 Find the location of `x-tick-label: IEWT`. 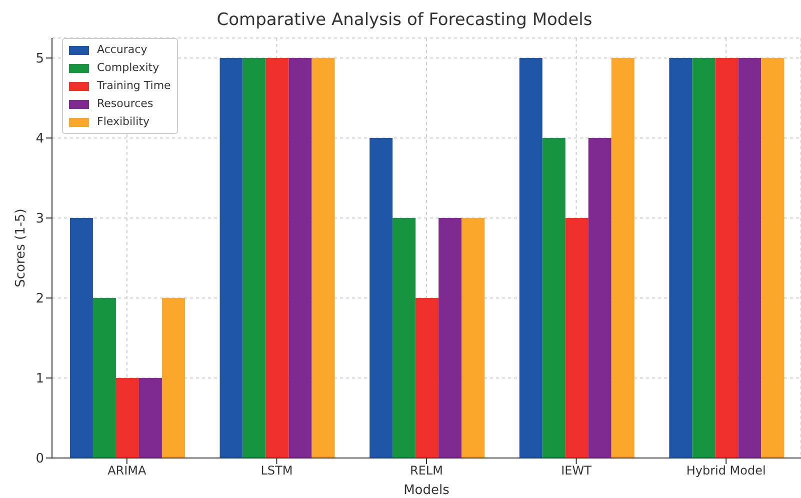

x-tick-label: IEWT is located at coordinates (576, 471).